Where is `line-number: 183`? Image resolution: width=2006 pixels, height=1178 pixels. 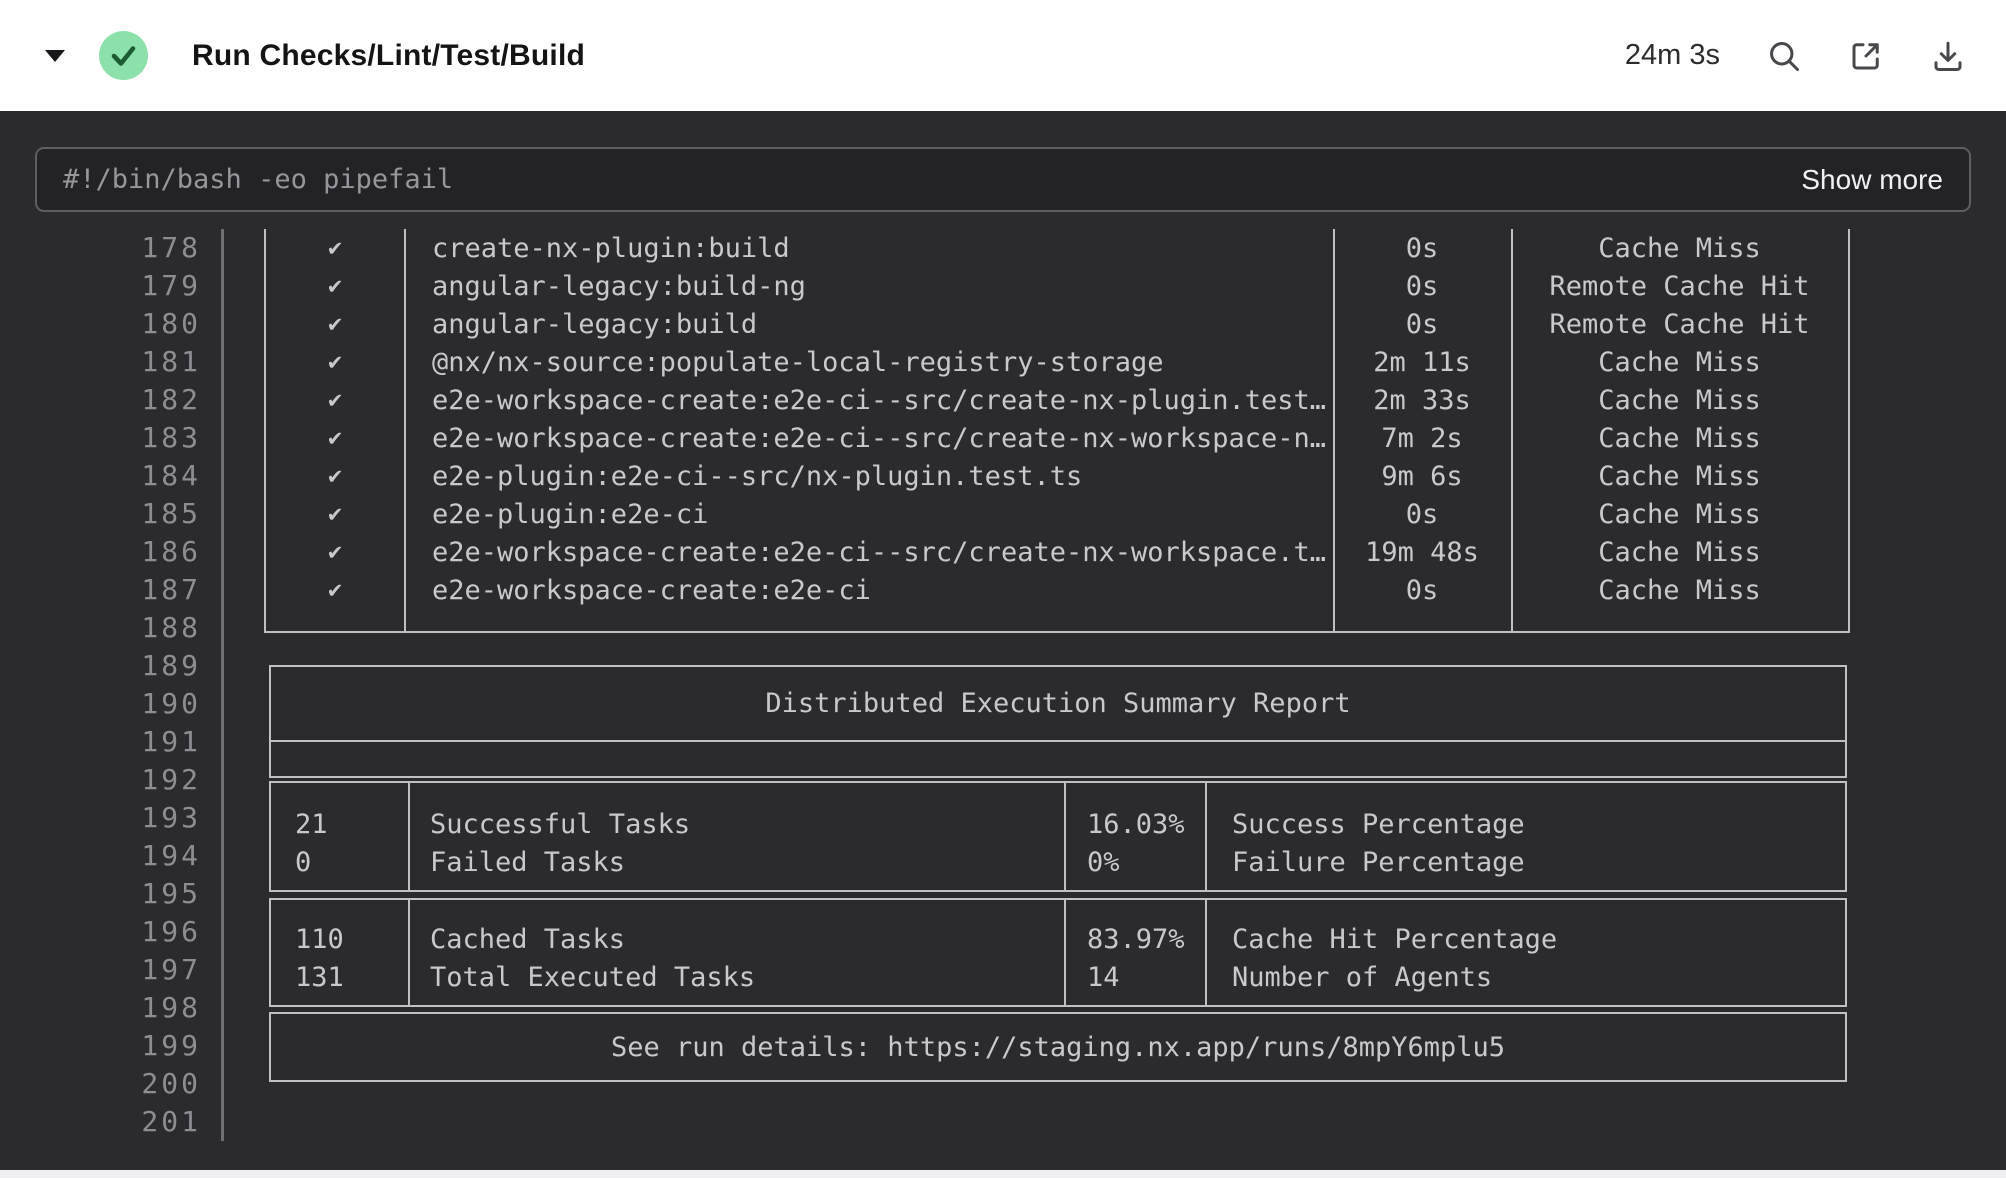
line-number: 183 is located at coordinates (171, 437).